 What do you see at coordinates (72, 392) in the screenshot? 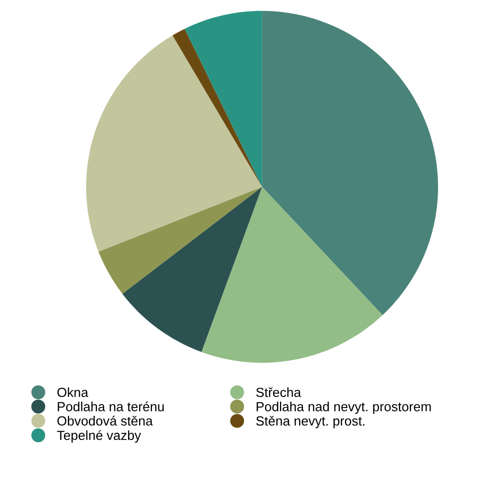
I see `legend-label: Okna` at bounding box center [72, 392].